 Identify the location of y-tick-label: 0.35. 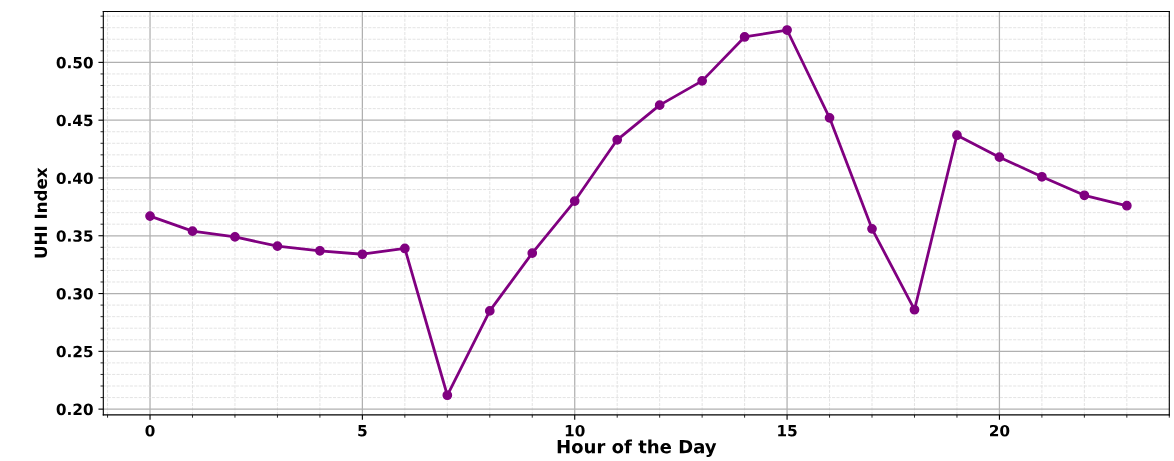
(74, 236).